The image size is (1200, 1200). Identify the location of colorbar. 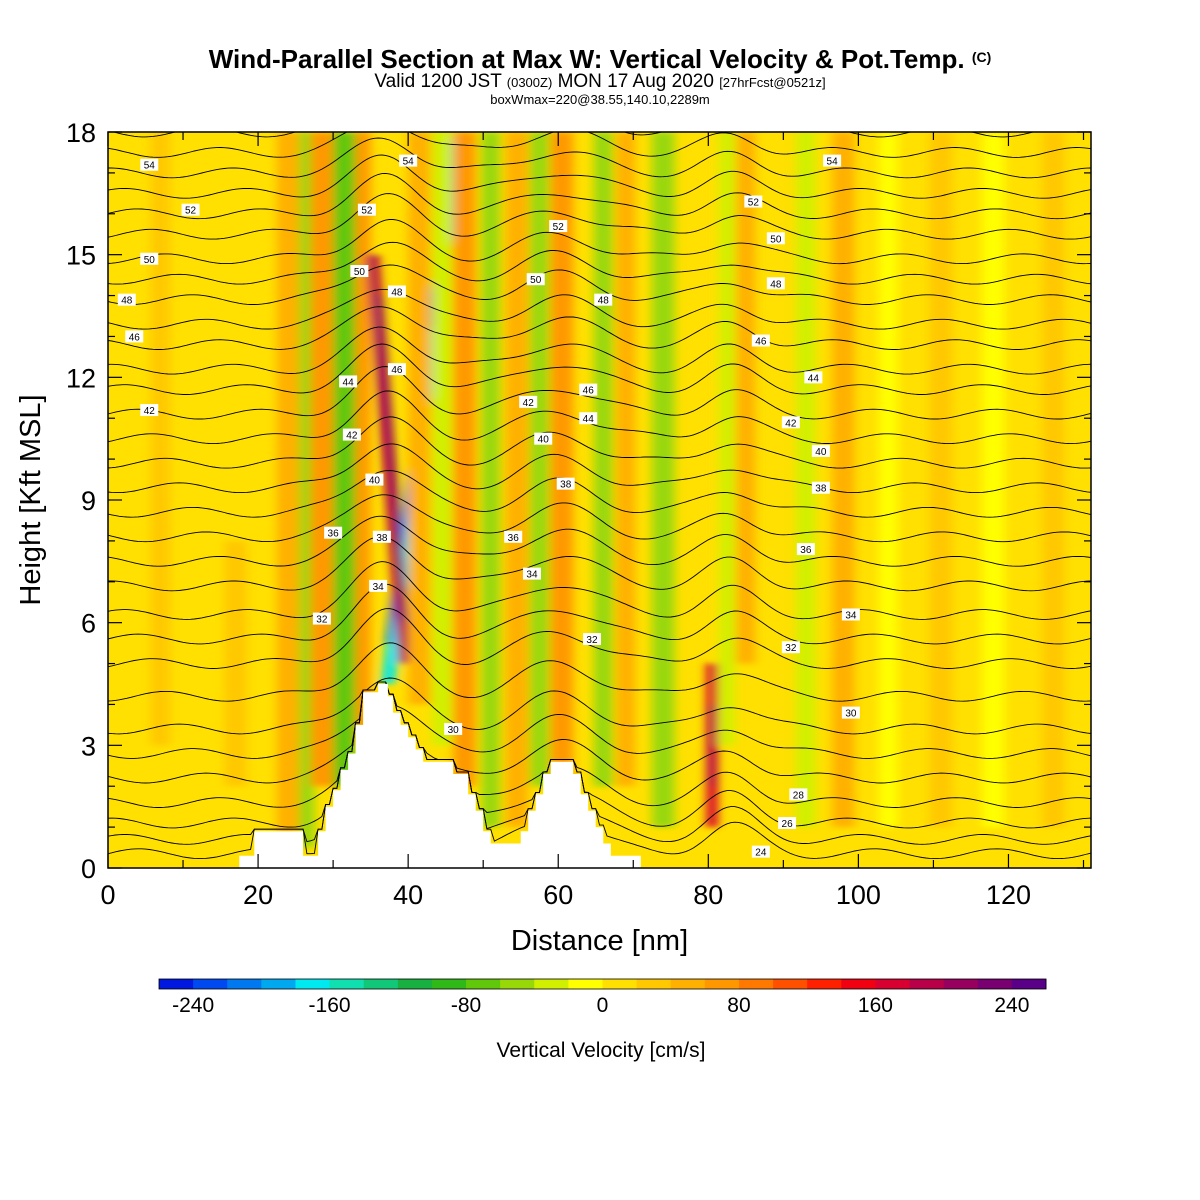
(602, 984).